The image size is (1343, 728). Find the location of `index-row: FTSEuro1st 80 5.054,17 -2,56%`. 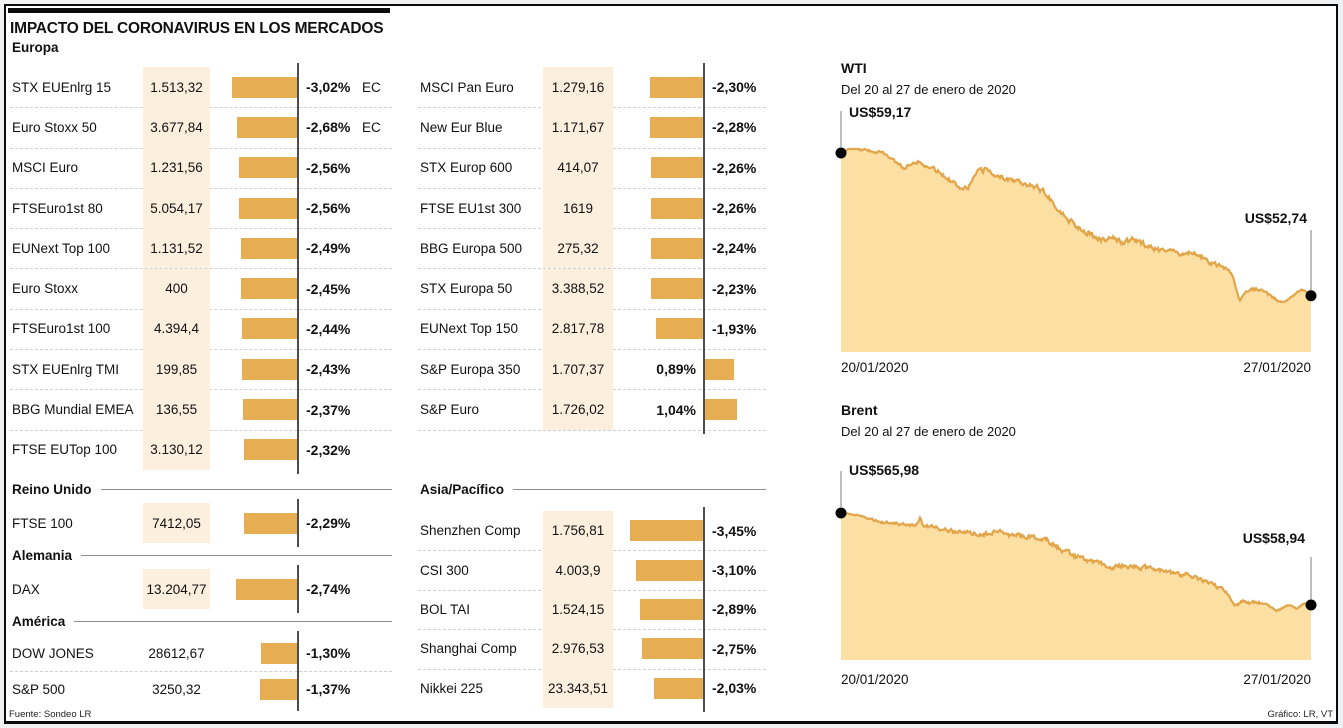

index-row: FTSEuro1st 80 5.054,17 -2,56% is located at coordinates (201, 208).